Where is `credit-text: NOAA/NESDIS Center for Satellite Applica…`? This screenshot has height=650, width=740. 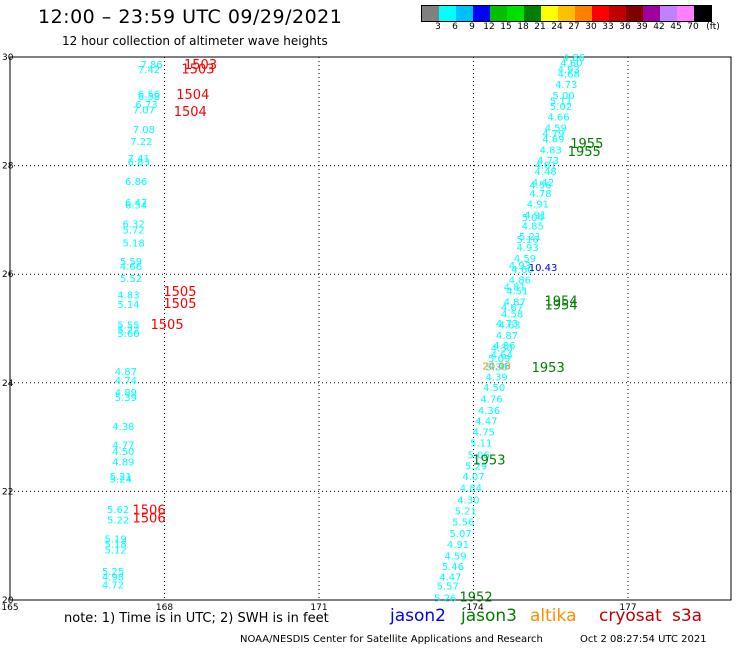
credit-text: NOAA/NESDIS Center for Satellite Applica… is located at coordinates (391, 639).